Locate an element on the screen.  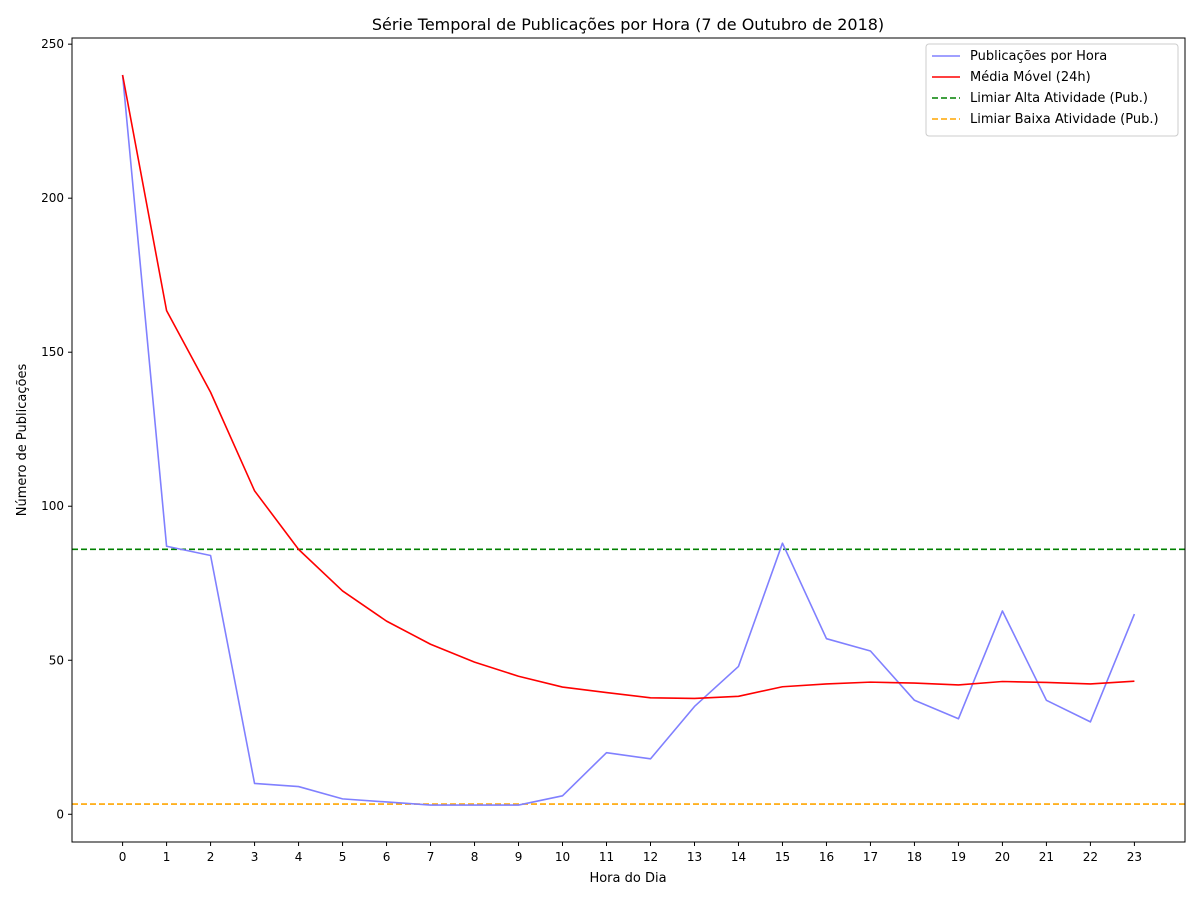
y-tick-label: 0 is located at coordinates (60, 814).